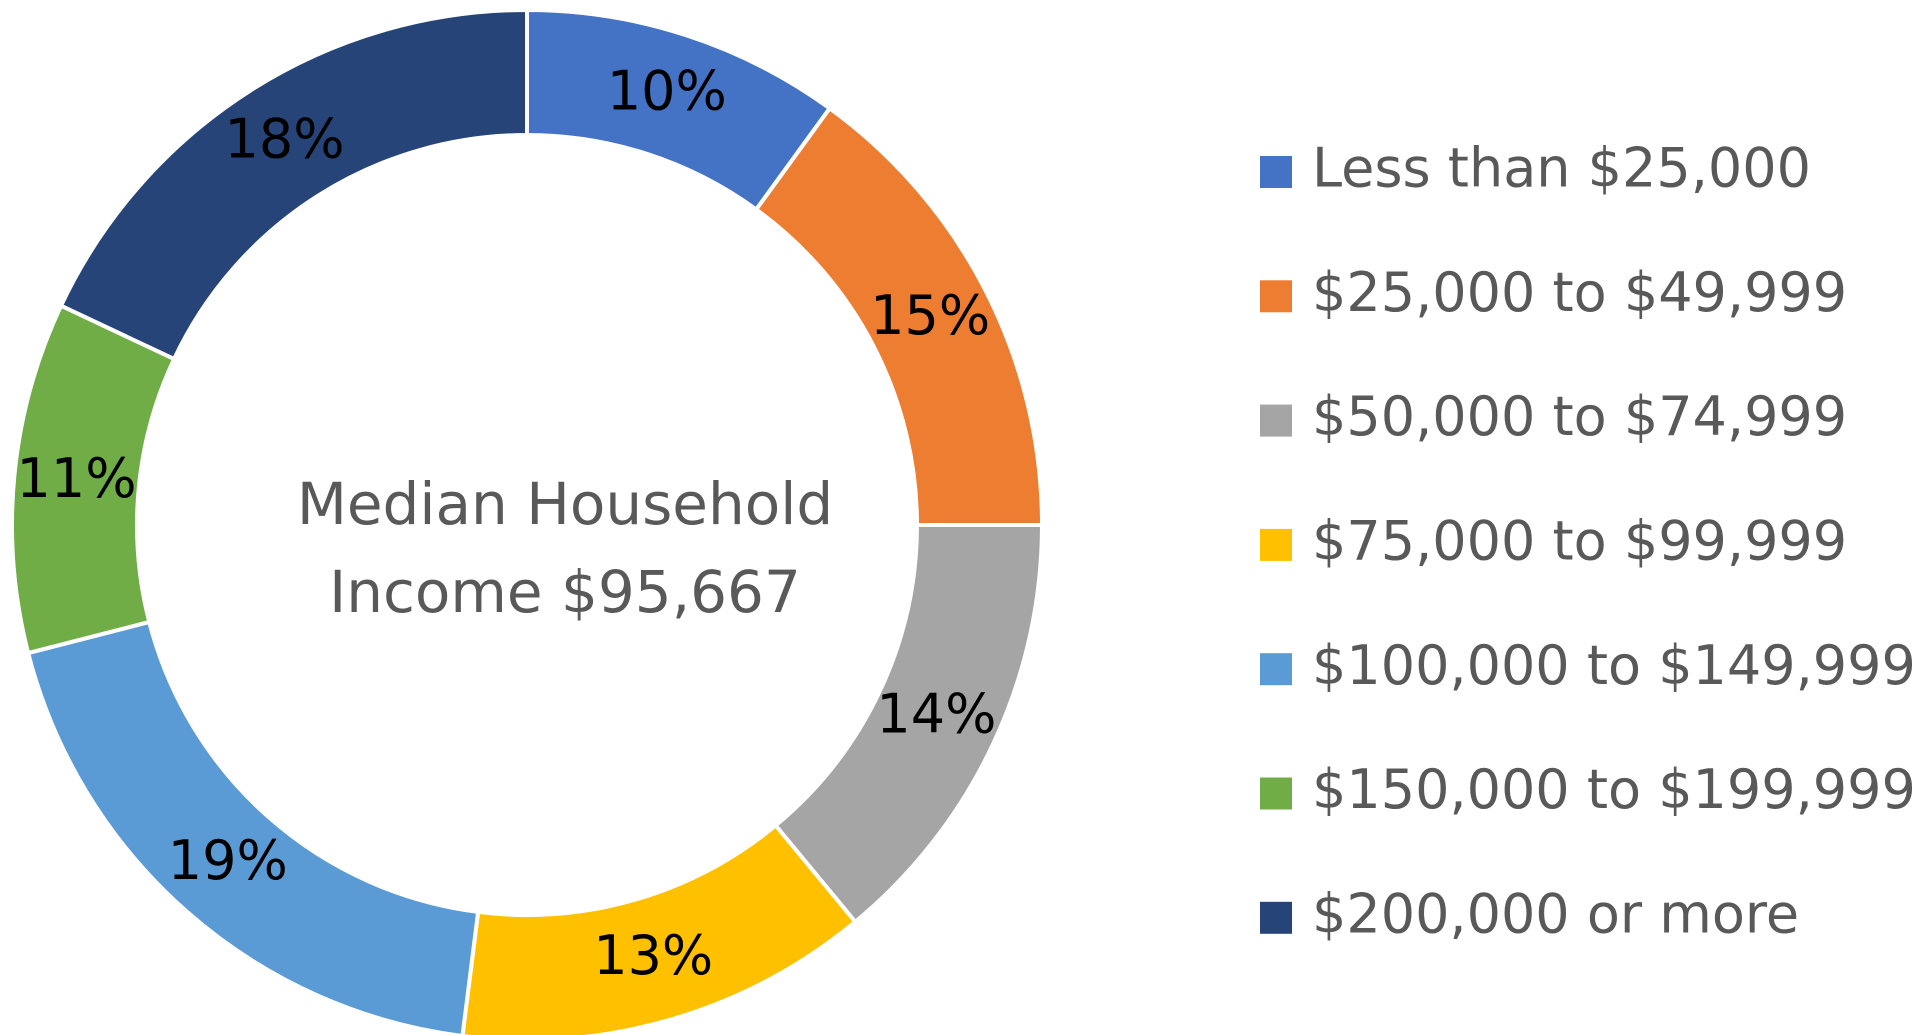  Describe the element at coordinates (1614, 789) in the screenshot. I see `legend-label: $150,000 to $199,999` at that location.